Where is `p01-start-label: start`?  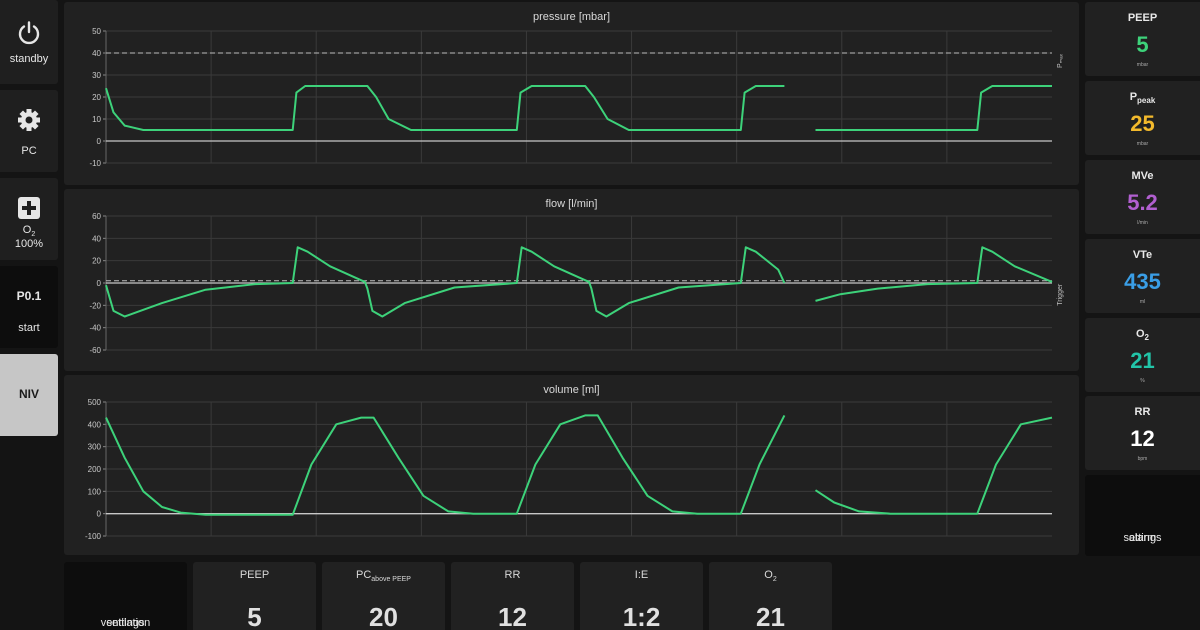 p01-start-label: start is located at coordinates (29, 328).